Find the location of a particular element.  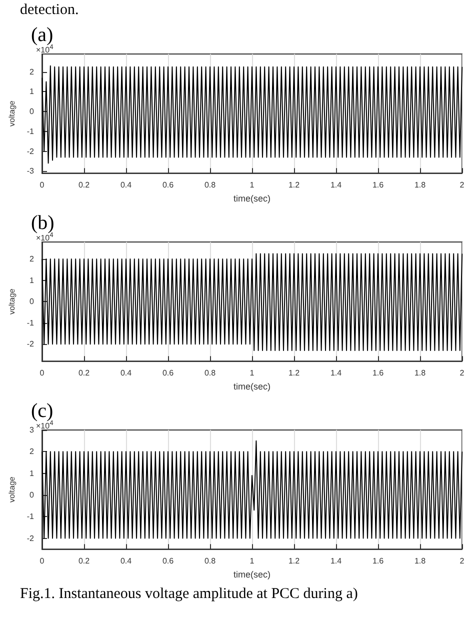

caption: Fig.1. Instantaneous voltage amplitude at PCC during a) is located at coordinates (189, 594).